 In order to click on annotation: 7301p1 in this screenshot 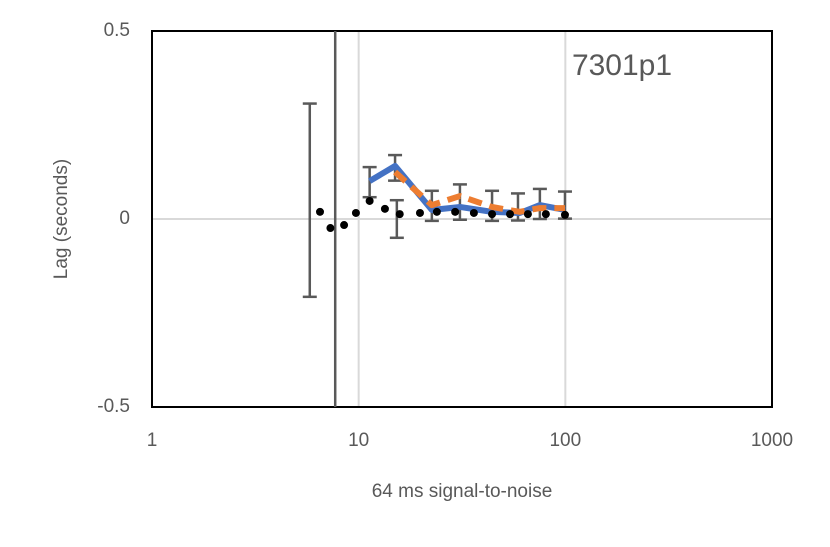, I will do `click(622, 65)`.